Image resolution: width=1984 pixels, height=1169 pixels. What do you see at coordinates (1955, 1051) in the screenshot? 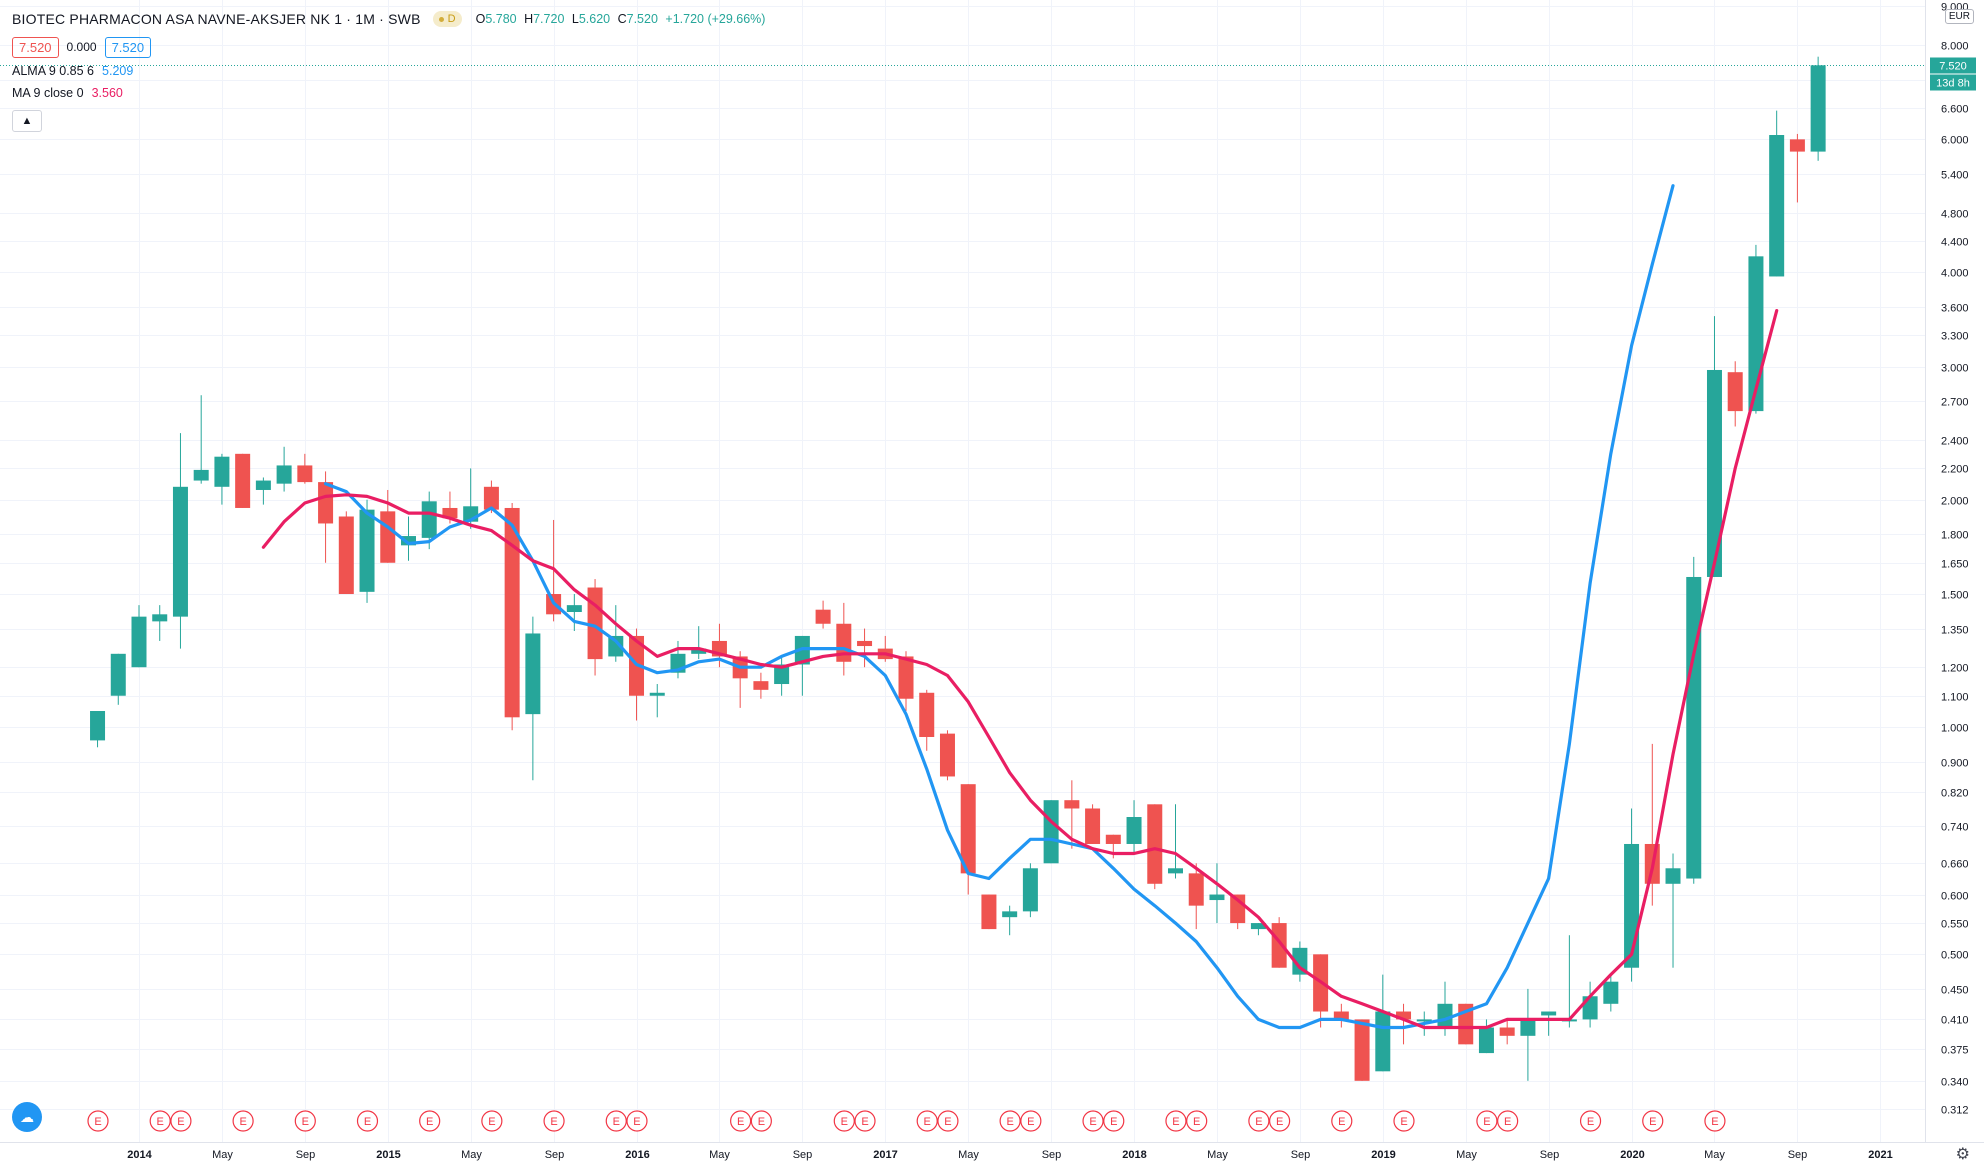
I see `y-tick-label: 0.375` at bounding box center [1955, 1051].